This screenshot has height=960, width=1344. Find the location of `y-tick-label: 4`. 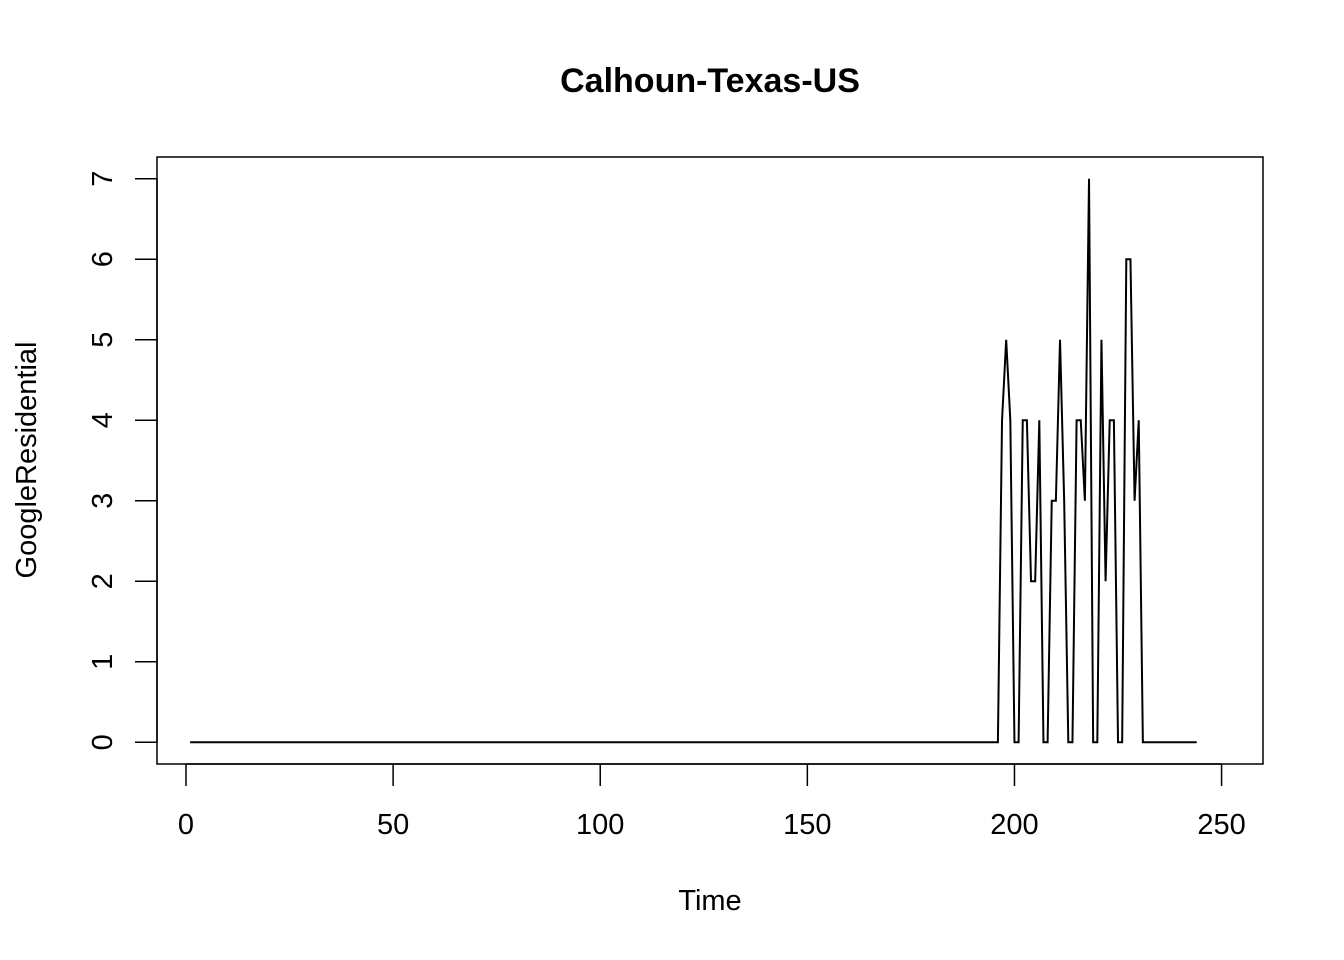

y-tick-label: 4 is located at coordinates (103, 420).